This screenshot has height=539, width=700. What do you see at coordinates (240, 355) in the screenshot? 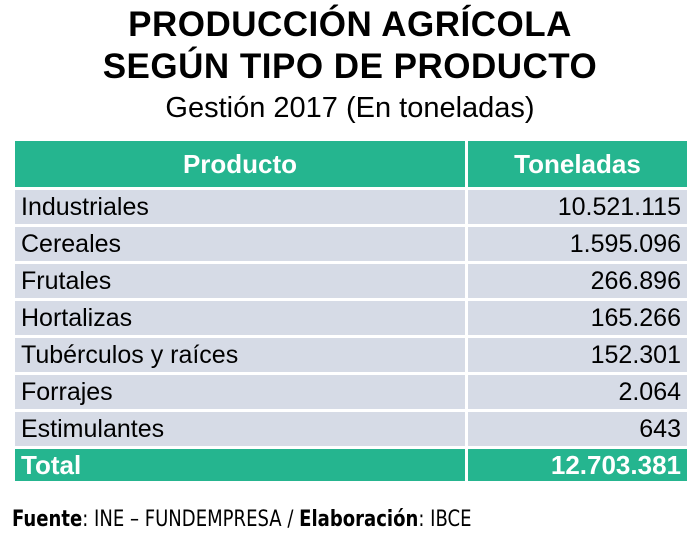
I see `product-cell: Tubérculos y raíces` at bounding box center [240, 355].